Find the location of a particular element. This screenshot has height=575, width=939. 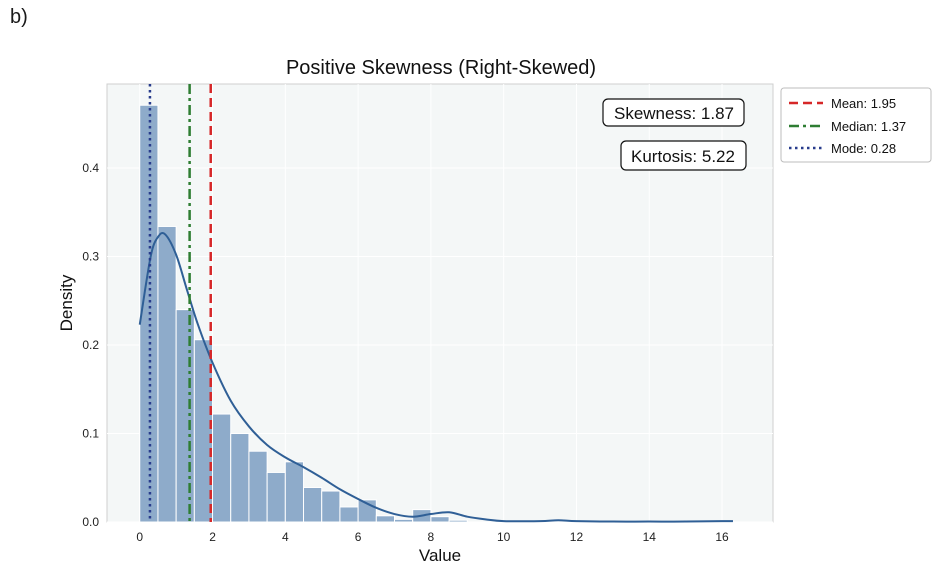

y-axis-ticks: 0.0 0.1 0.2 0.3 0.4 is located at coordinates (90, 345).